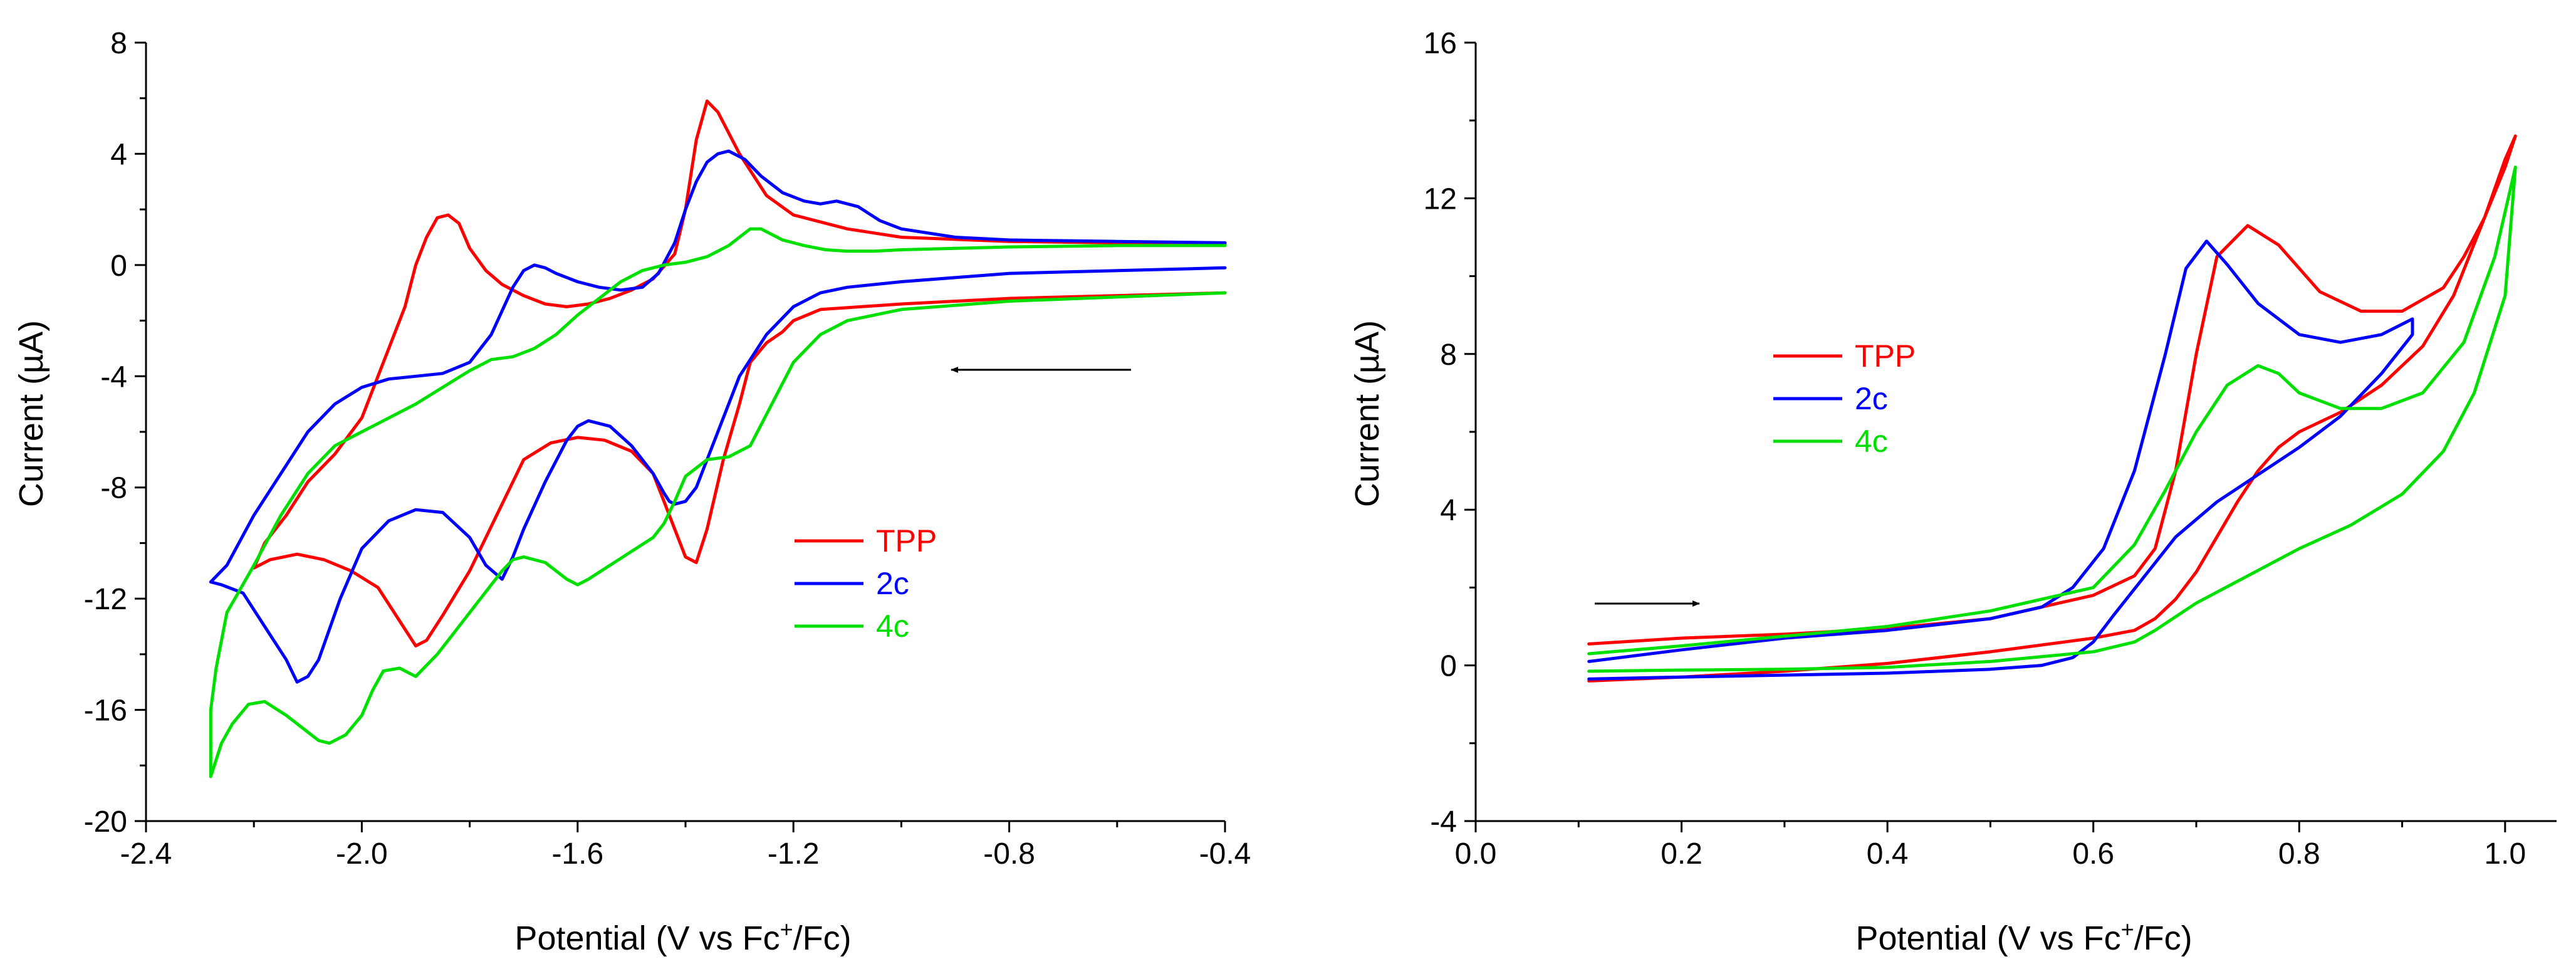 This screenshot has width=2576, height=974. What do you see at coordinates (1448, 510) in the screenshot?
I see `right-y-tick-label: 4` at bounding box center [1448, 510].